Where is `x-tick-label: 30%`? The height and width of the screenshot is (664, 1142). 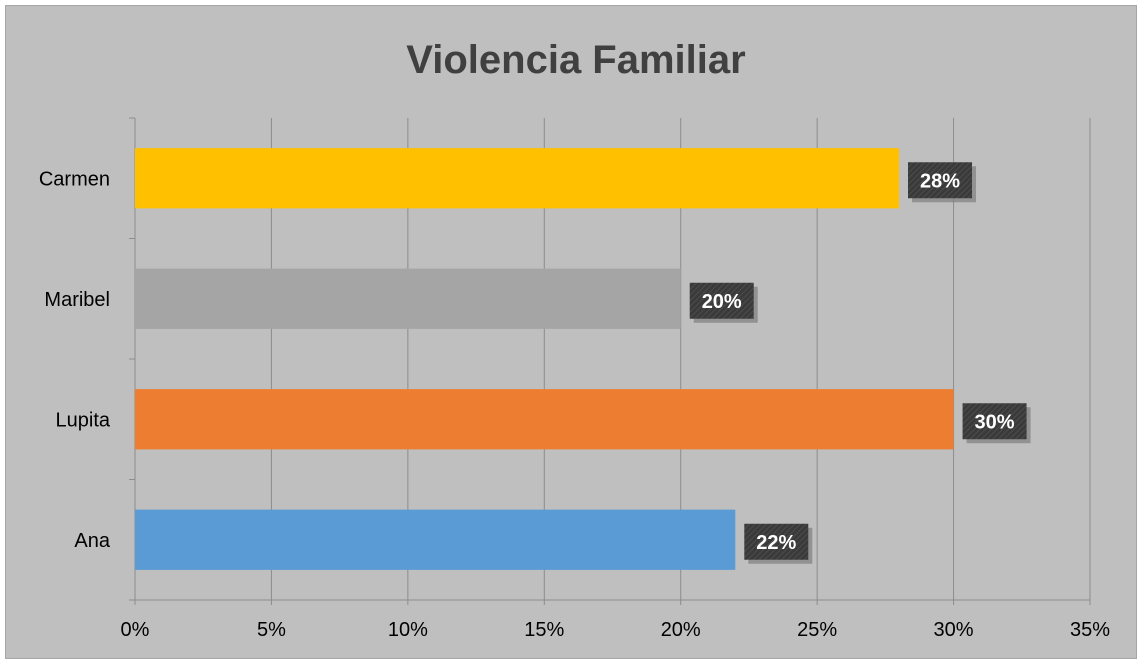 x-tick-label: 30% is located at coordinates (954, 630).